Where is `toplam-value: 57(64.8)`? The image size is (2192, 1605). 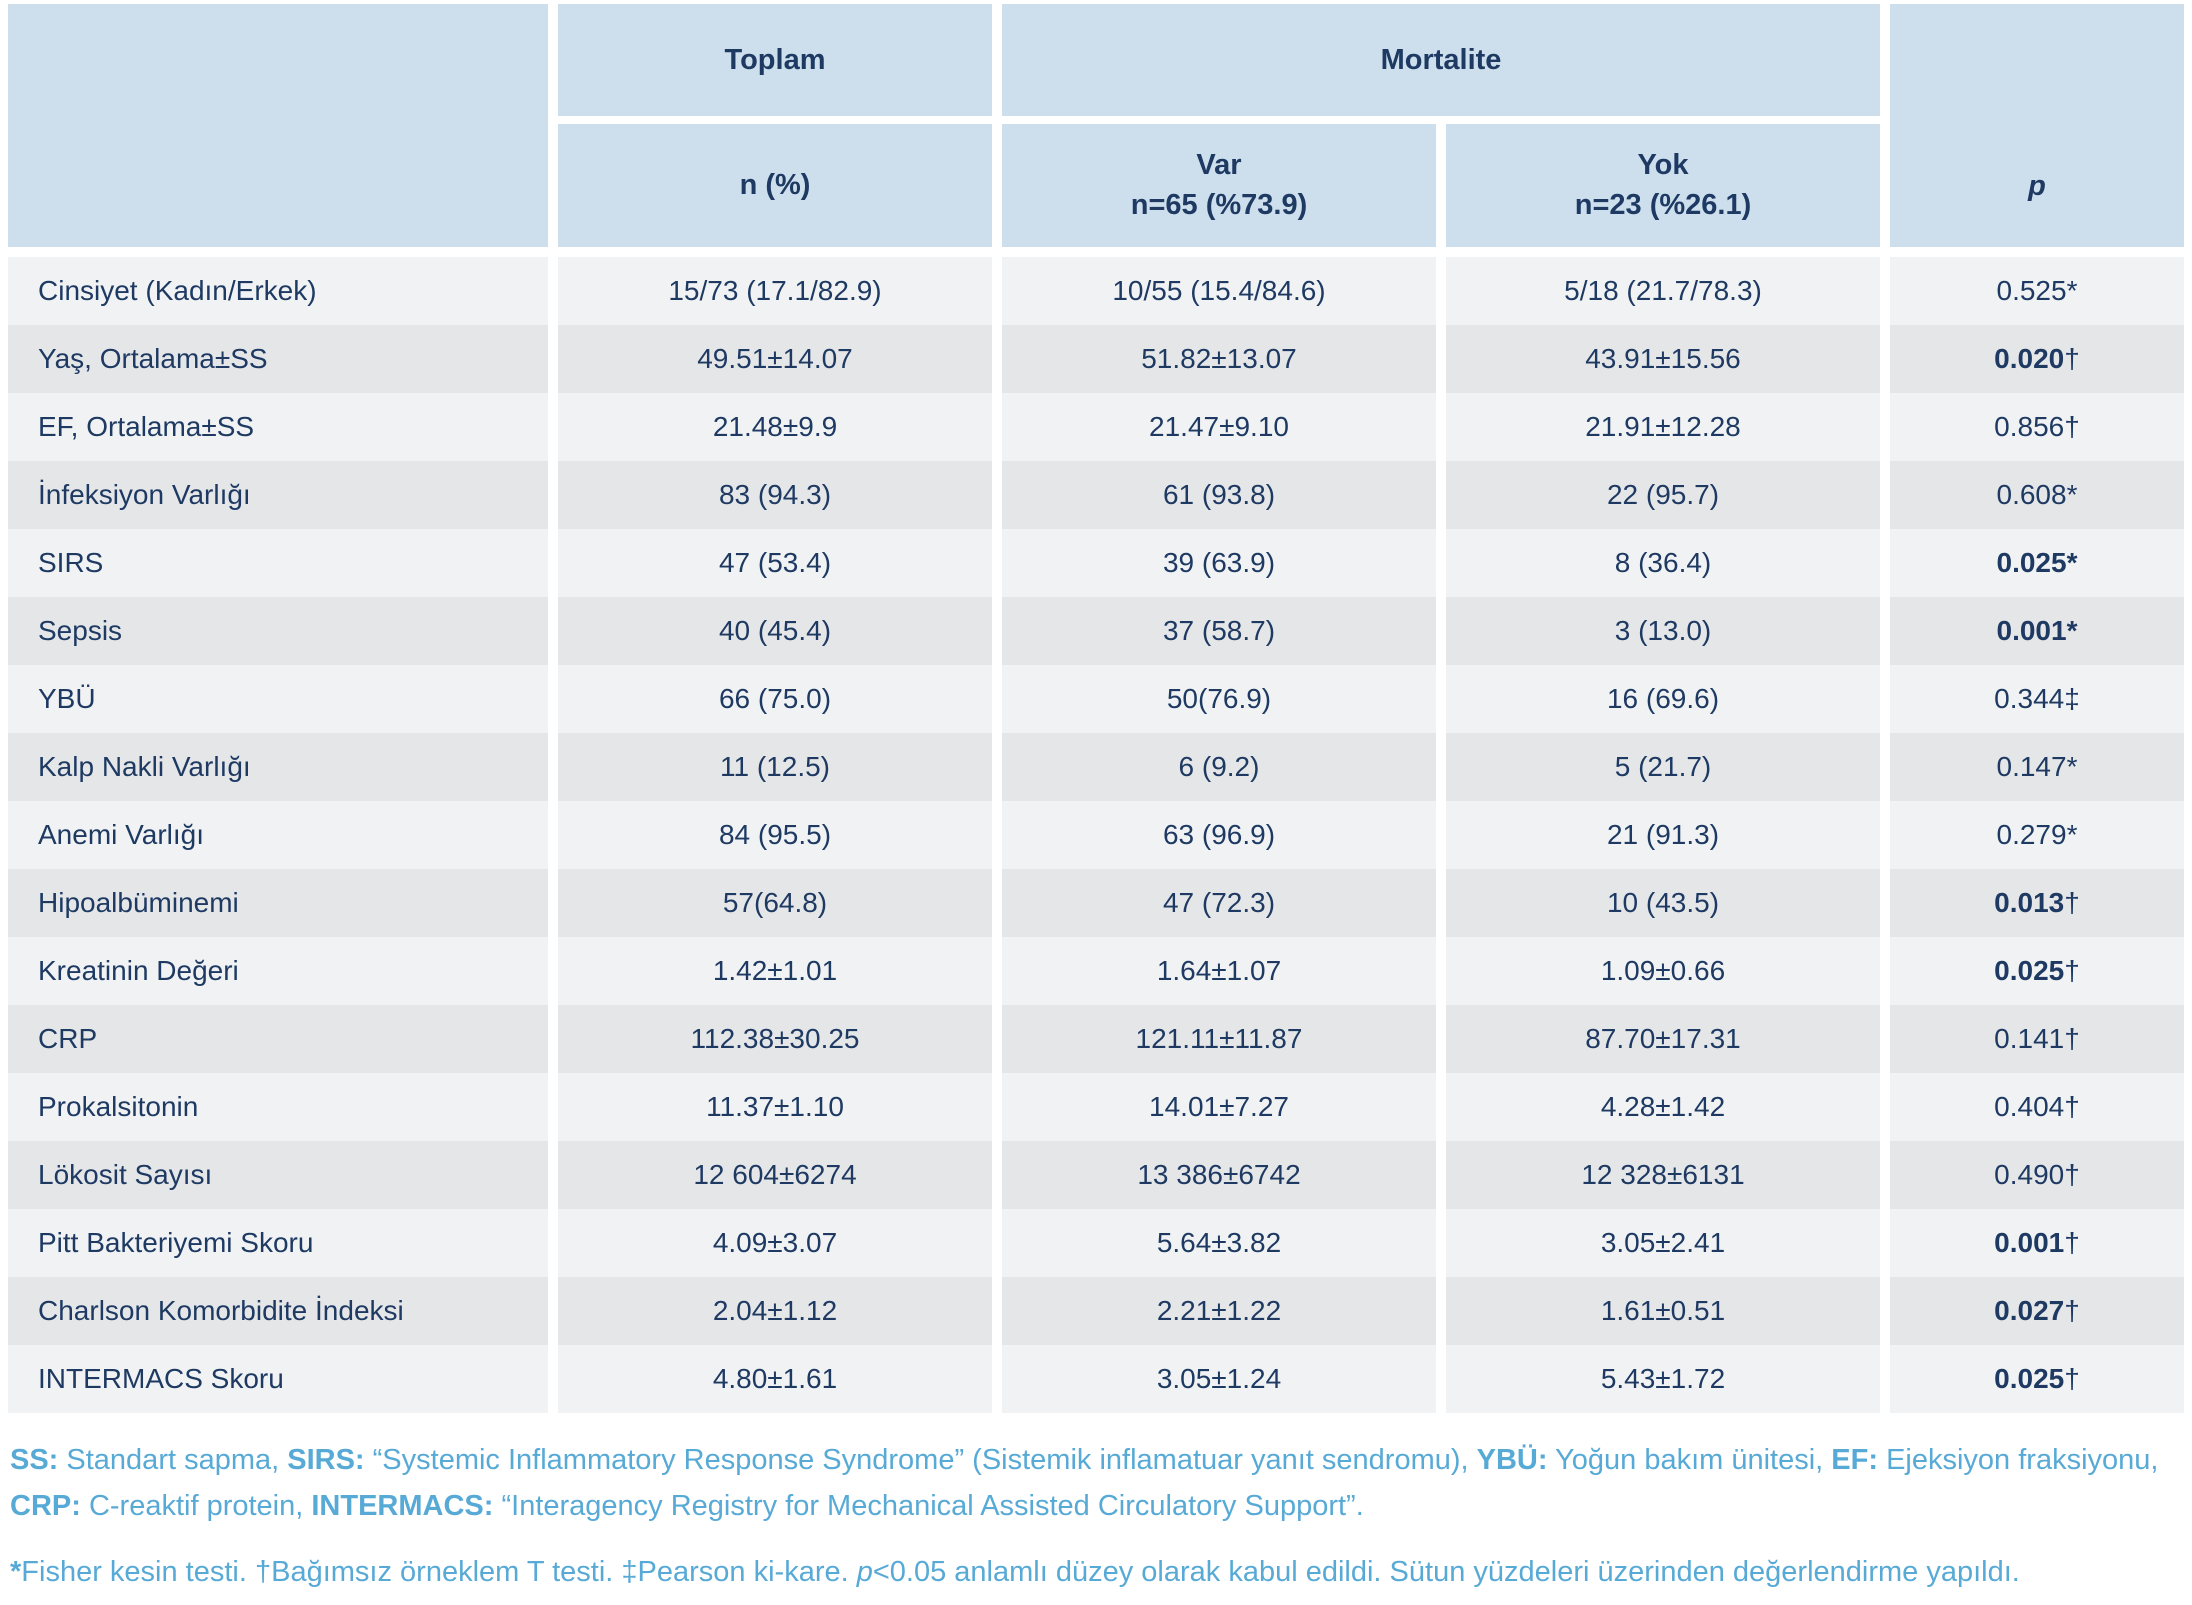
toplam-value: 57(64.8) is located at coordinates (770, 903).